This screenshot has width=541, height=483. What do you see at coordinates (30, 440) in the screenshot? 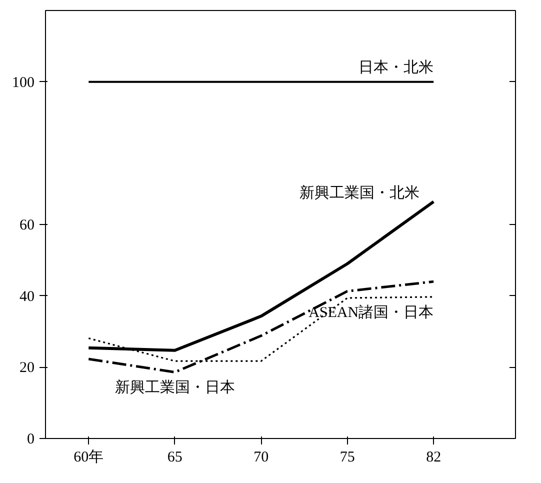
I see `y-tick-label: 0` at bounding box center [30, 440].